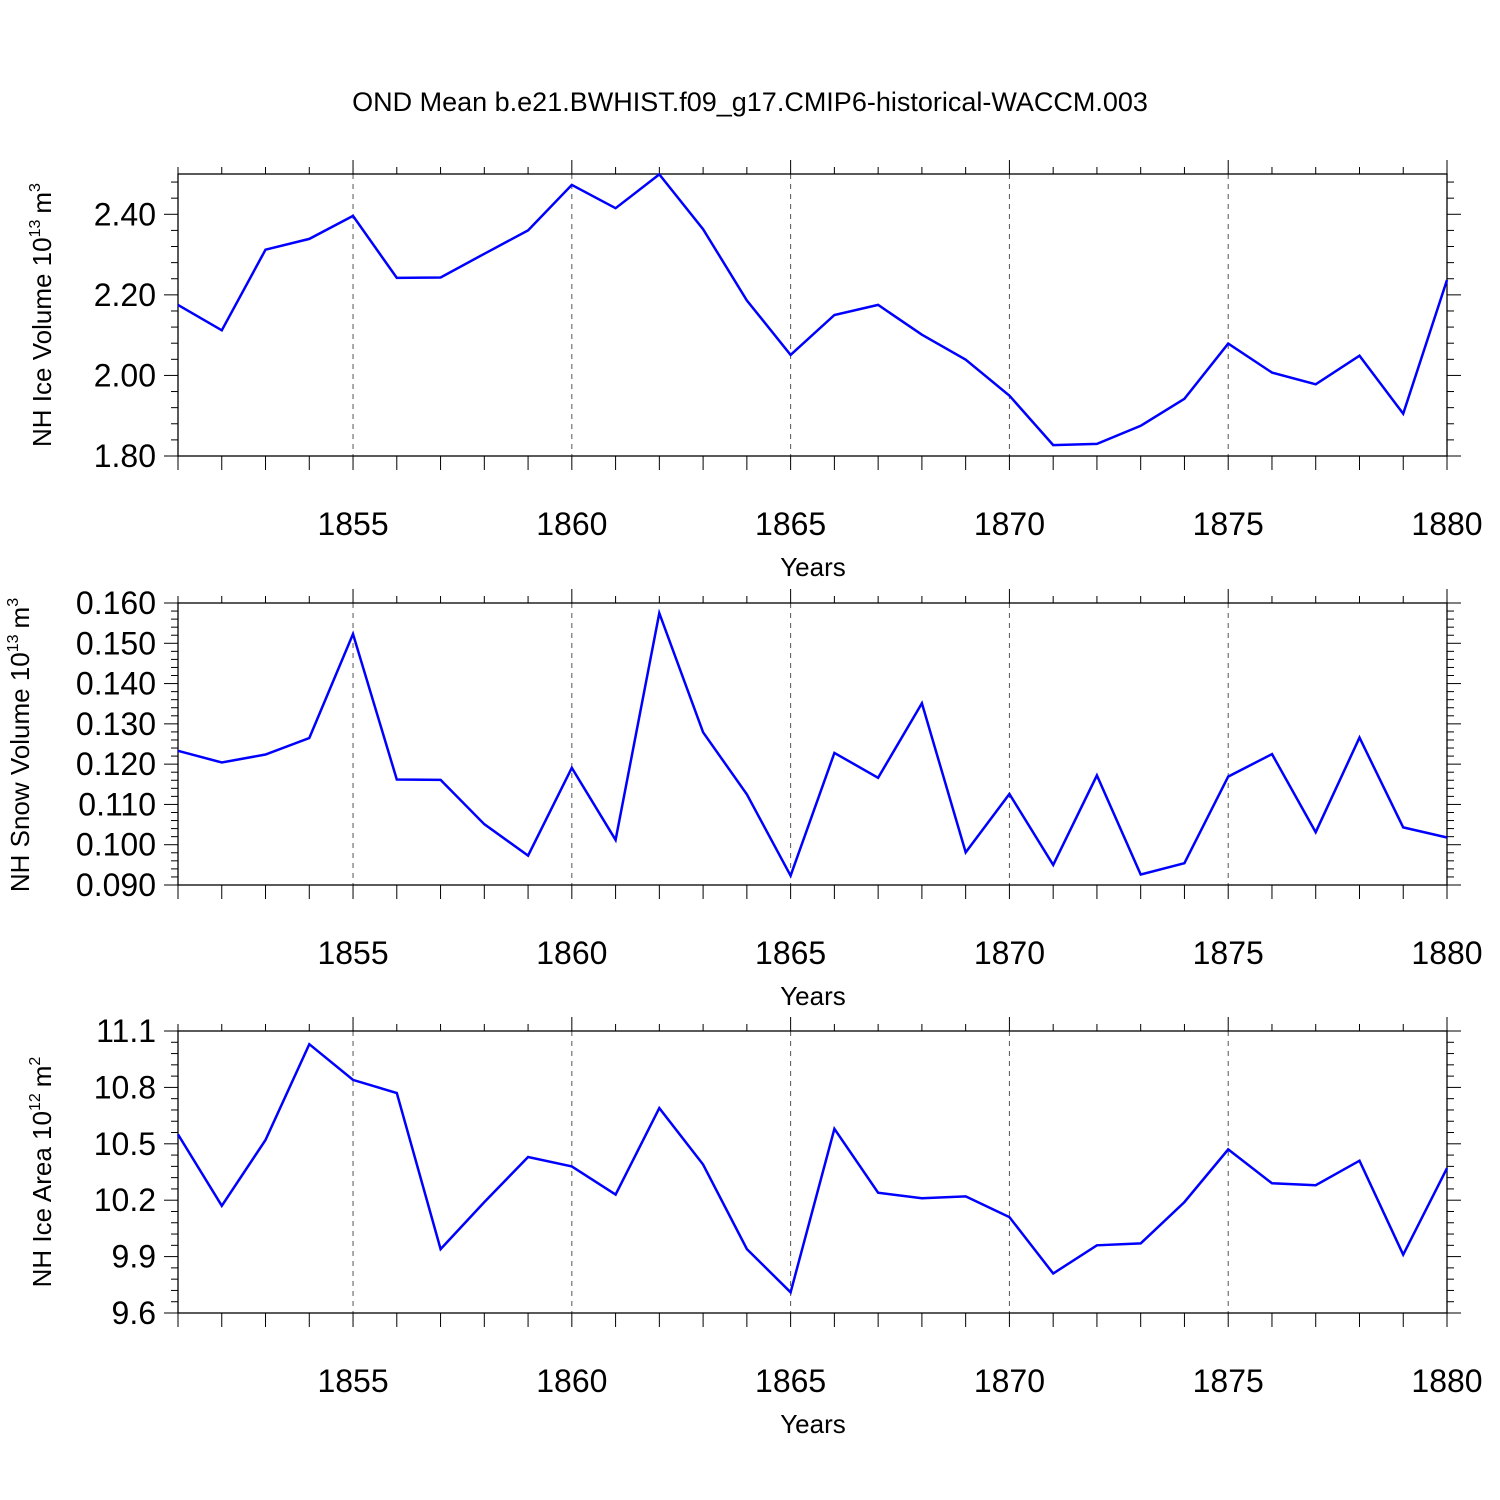 Image resolution: width=1500 pixels, height=1500 pixels. Describe the element at coordinates (116, 724) in the screenshot. I see `y-tick-label: 0.130` at that location.